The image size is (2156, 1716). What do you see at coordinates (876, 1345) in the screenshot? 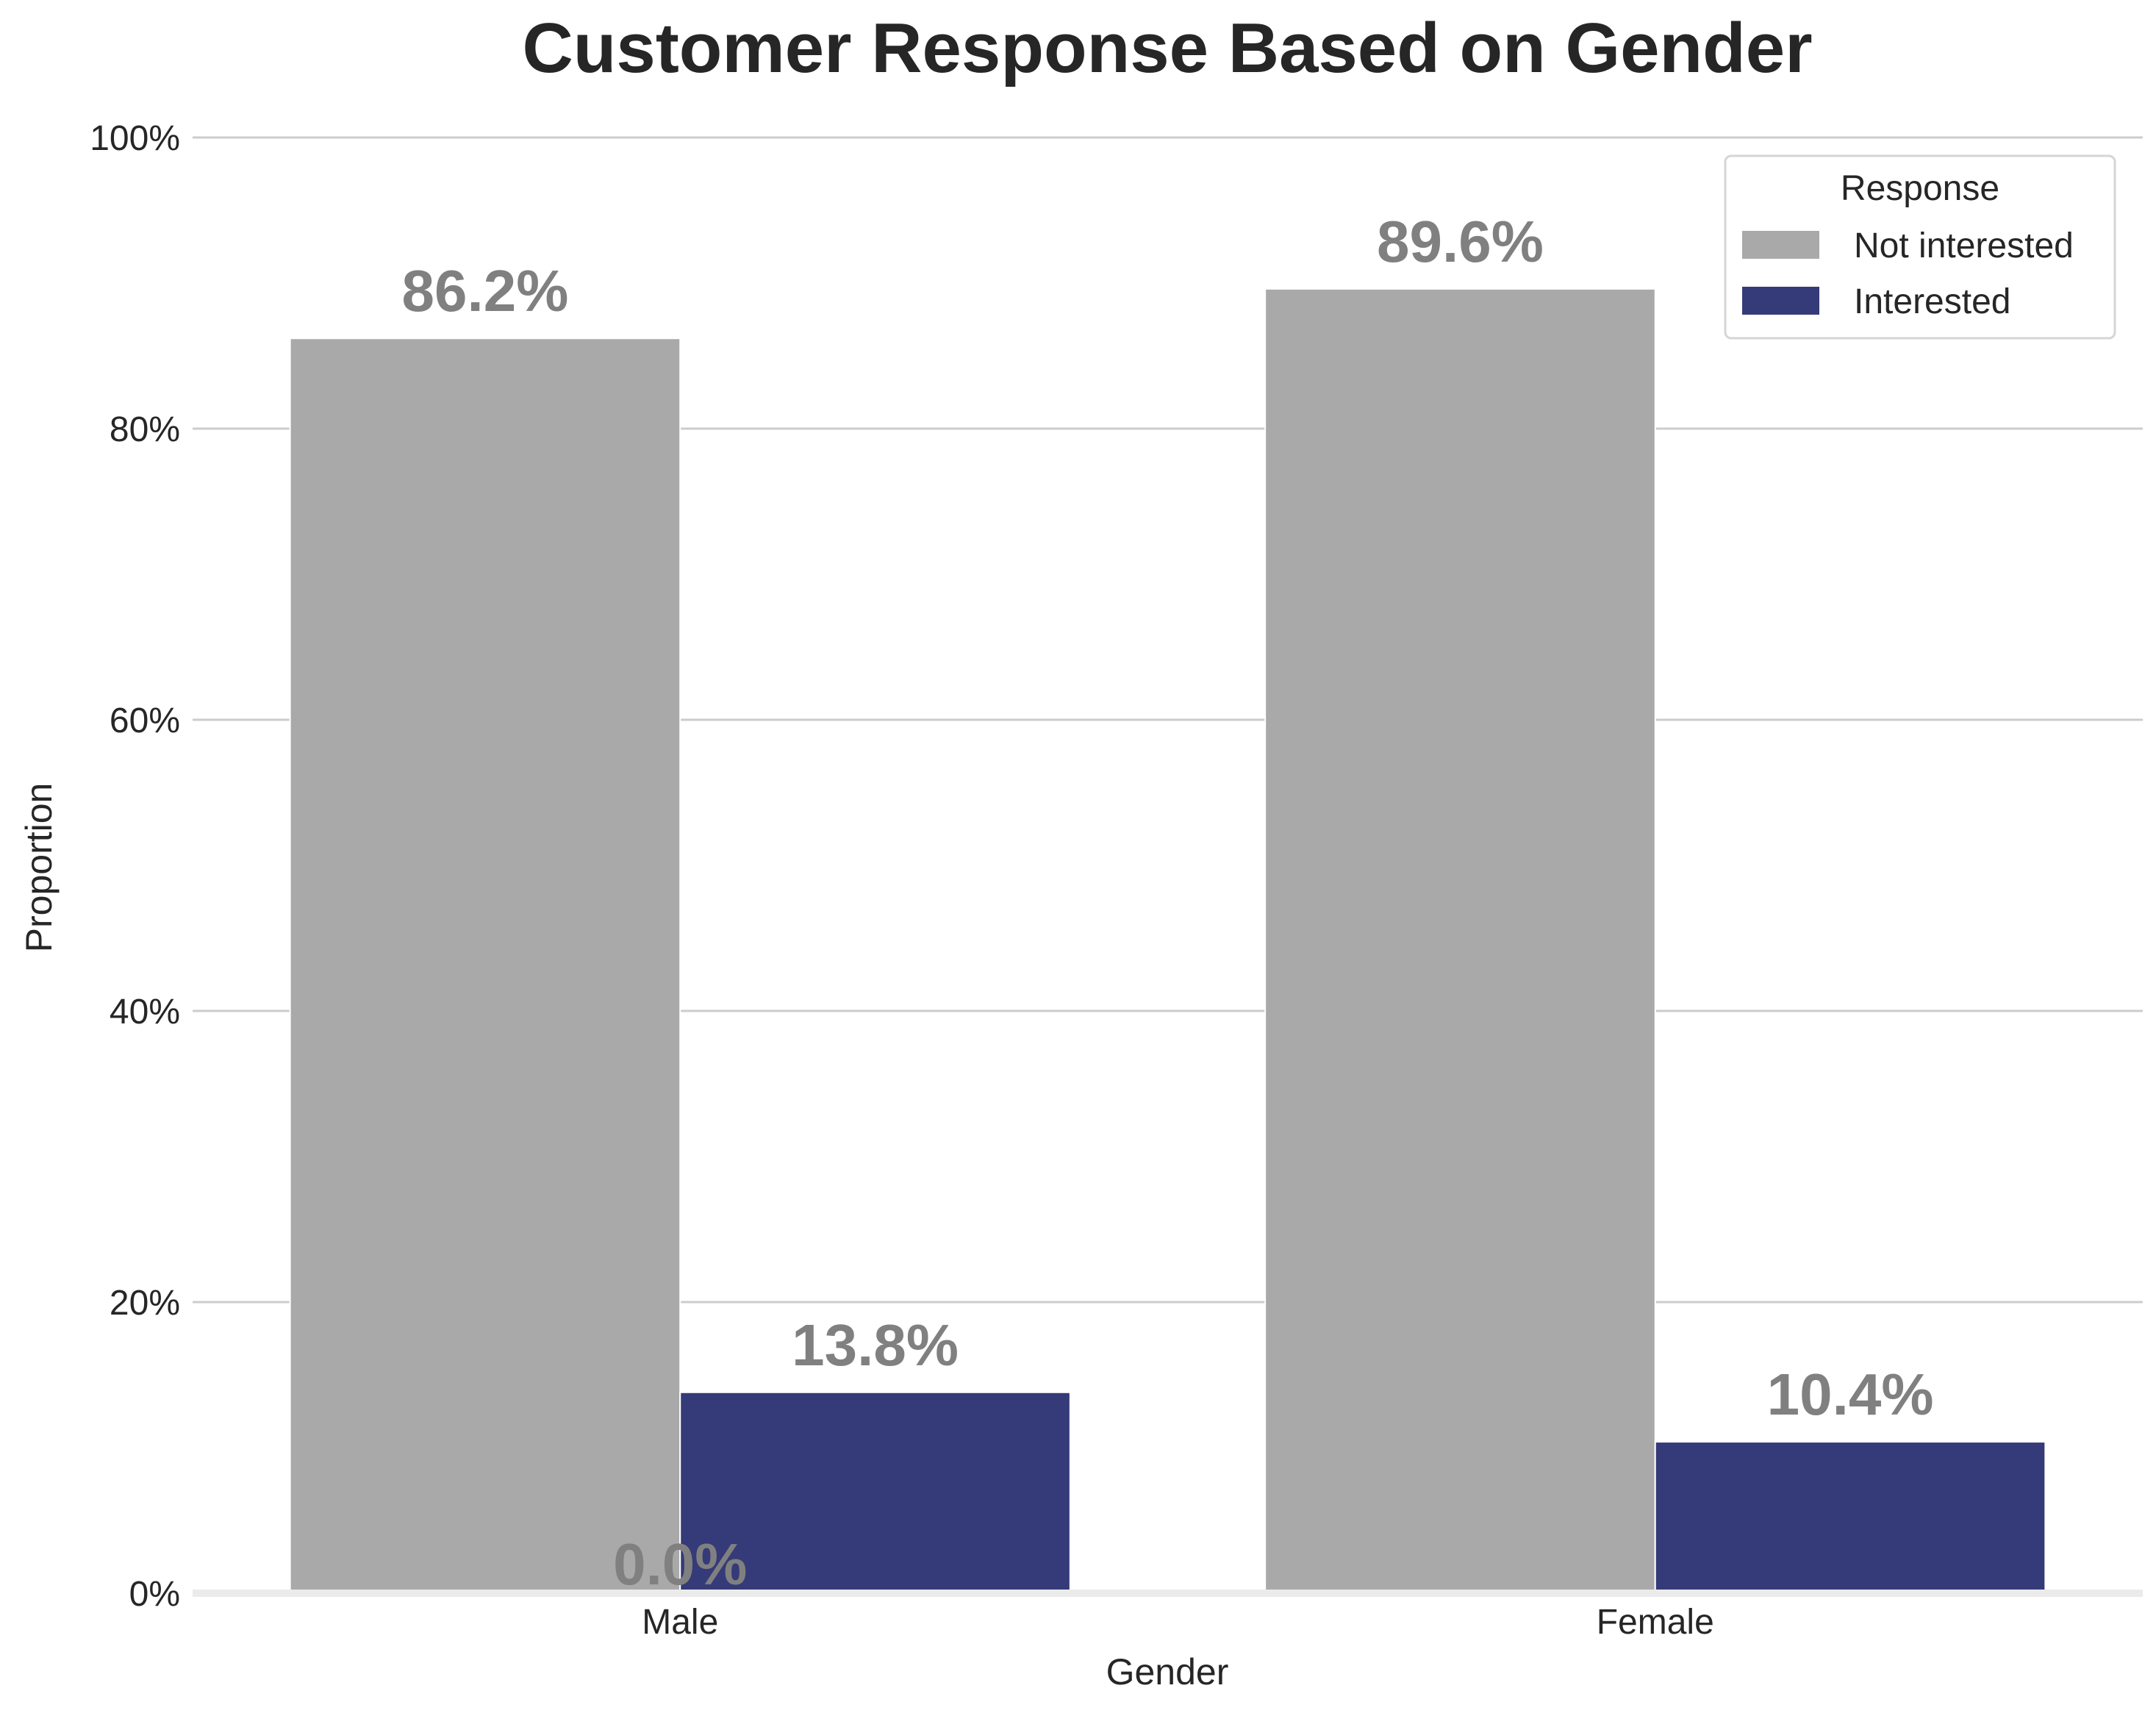
I see `data-label: 13.8%` at bounding box center [876, 1345].